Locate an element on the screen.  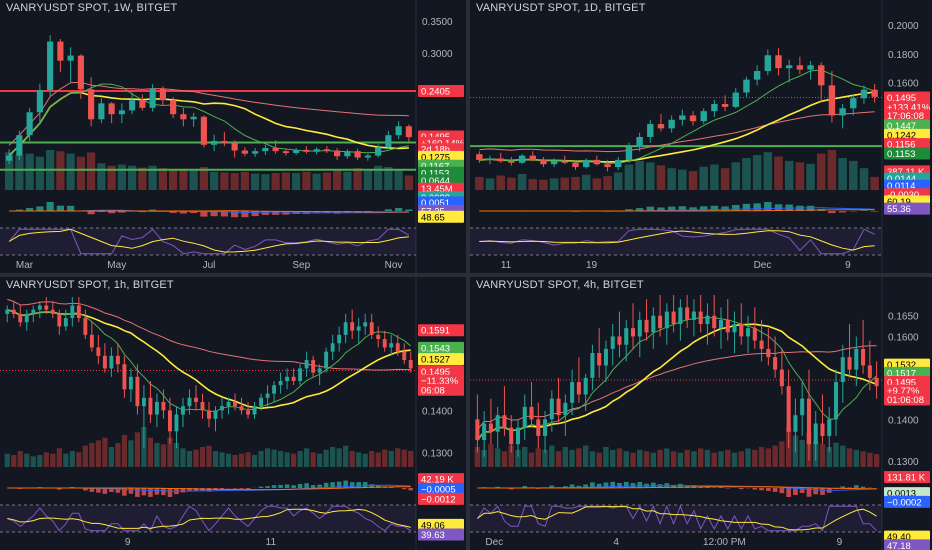
ma-mid-line is located at coordinates (208, 124).